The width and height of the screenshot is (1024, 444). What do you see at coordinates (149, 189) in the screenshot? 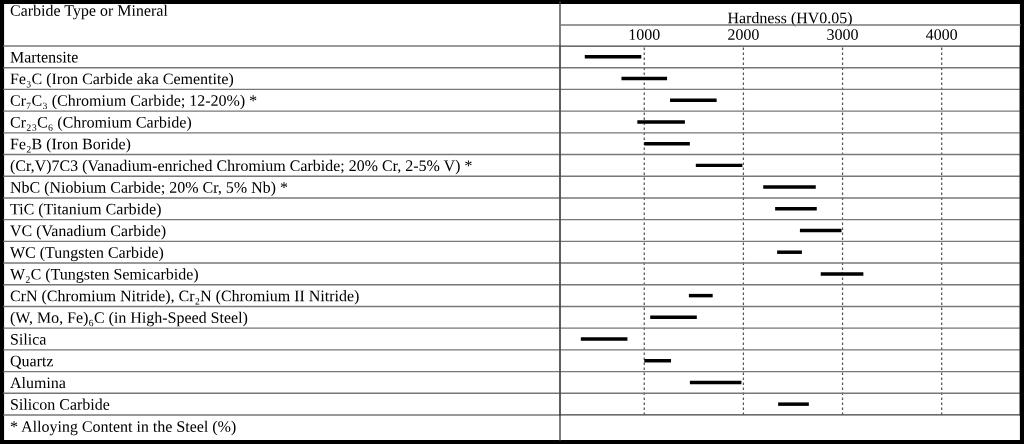
I see `y-tick-label: NbC (Niobium Carbide; 20% Cr, 5% Nb) *` at bounding box center [149, 189].